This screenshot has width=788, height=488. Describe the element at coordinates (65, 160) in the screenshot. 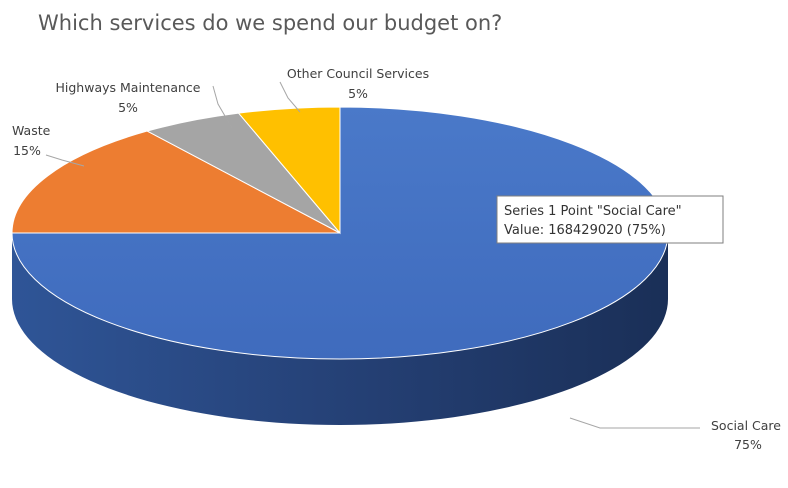

I see `leader-line-waste` at that location.